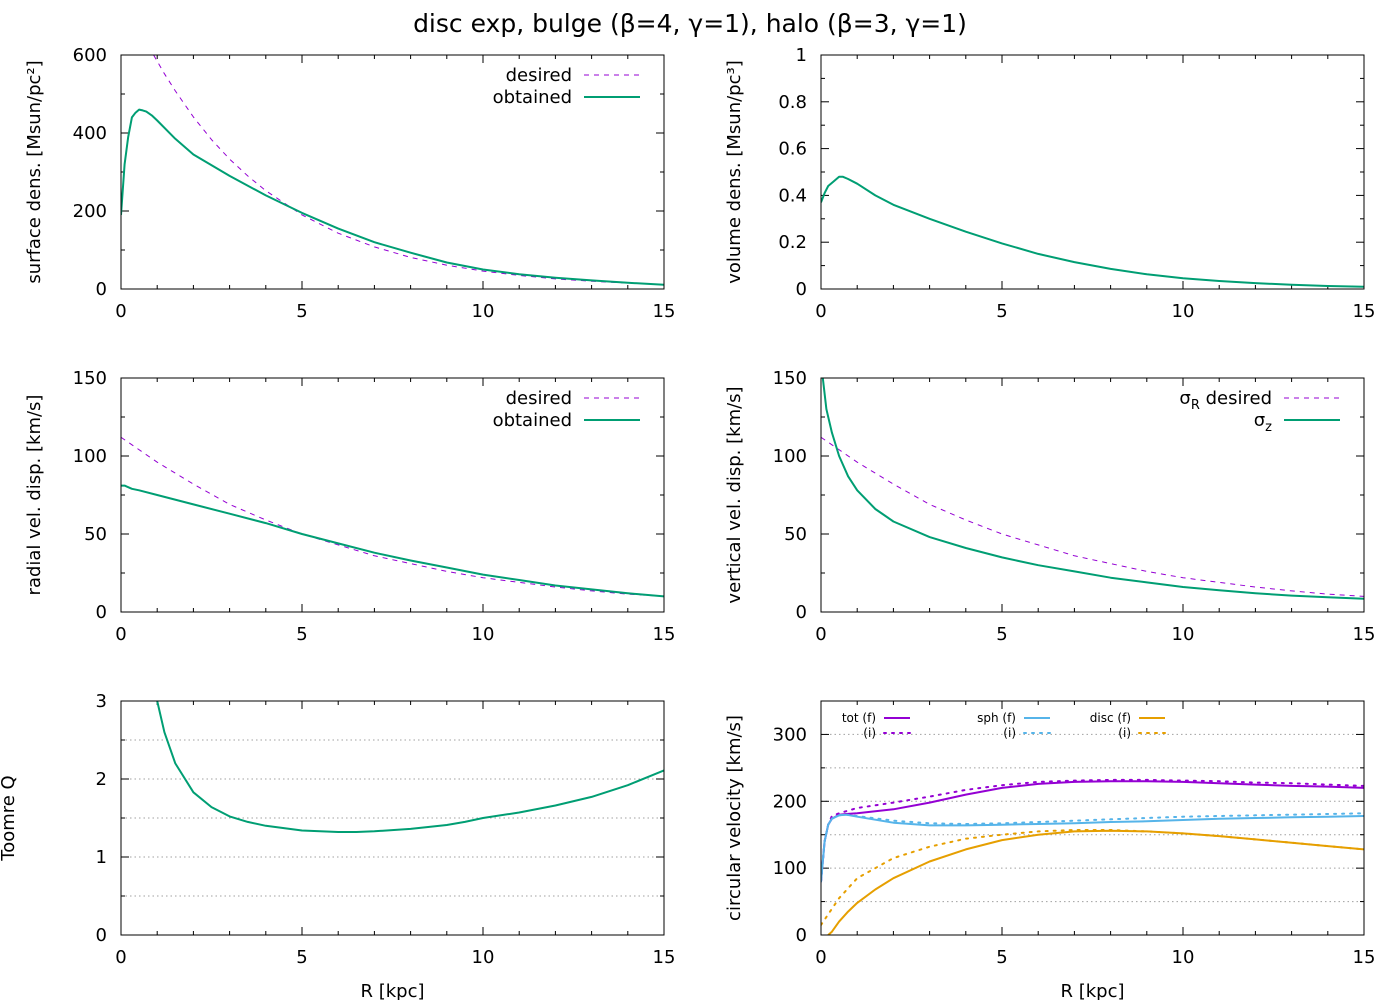  Describe the element at coordinates (101, 779) in the screenshot. I see `y-tick-label: 2` at that location.